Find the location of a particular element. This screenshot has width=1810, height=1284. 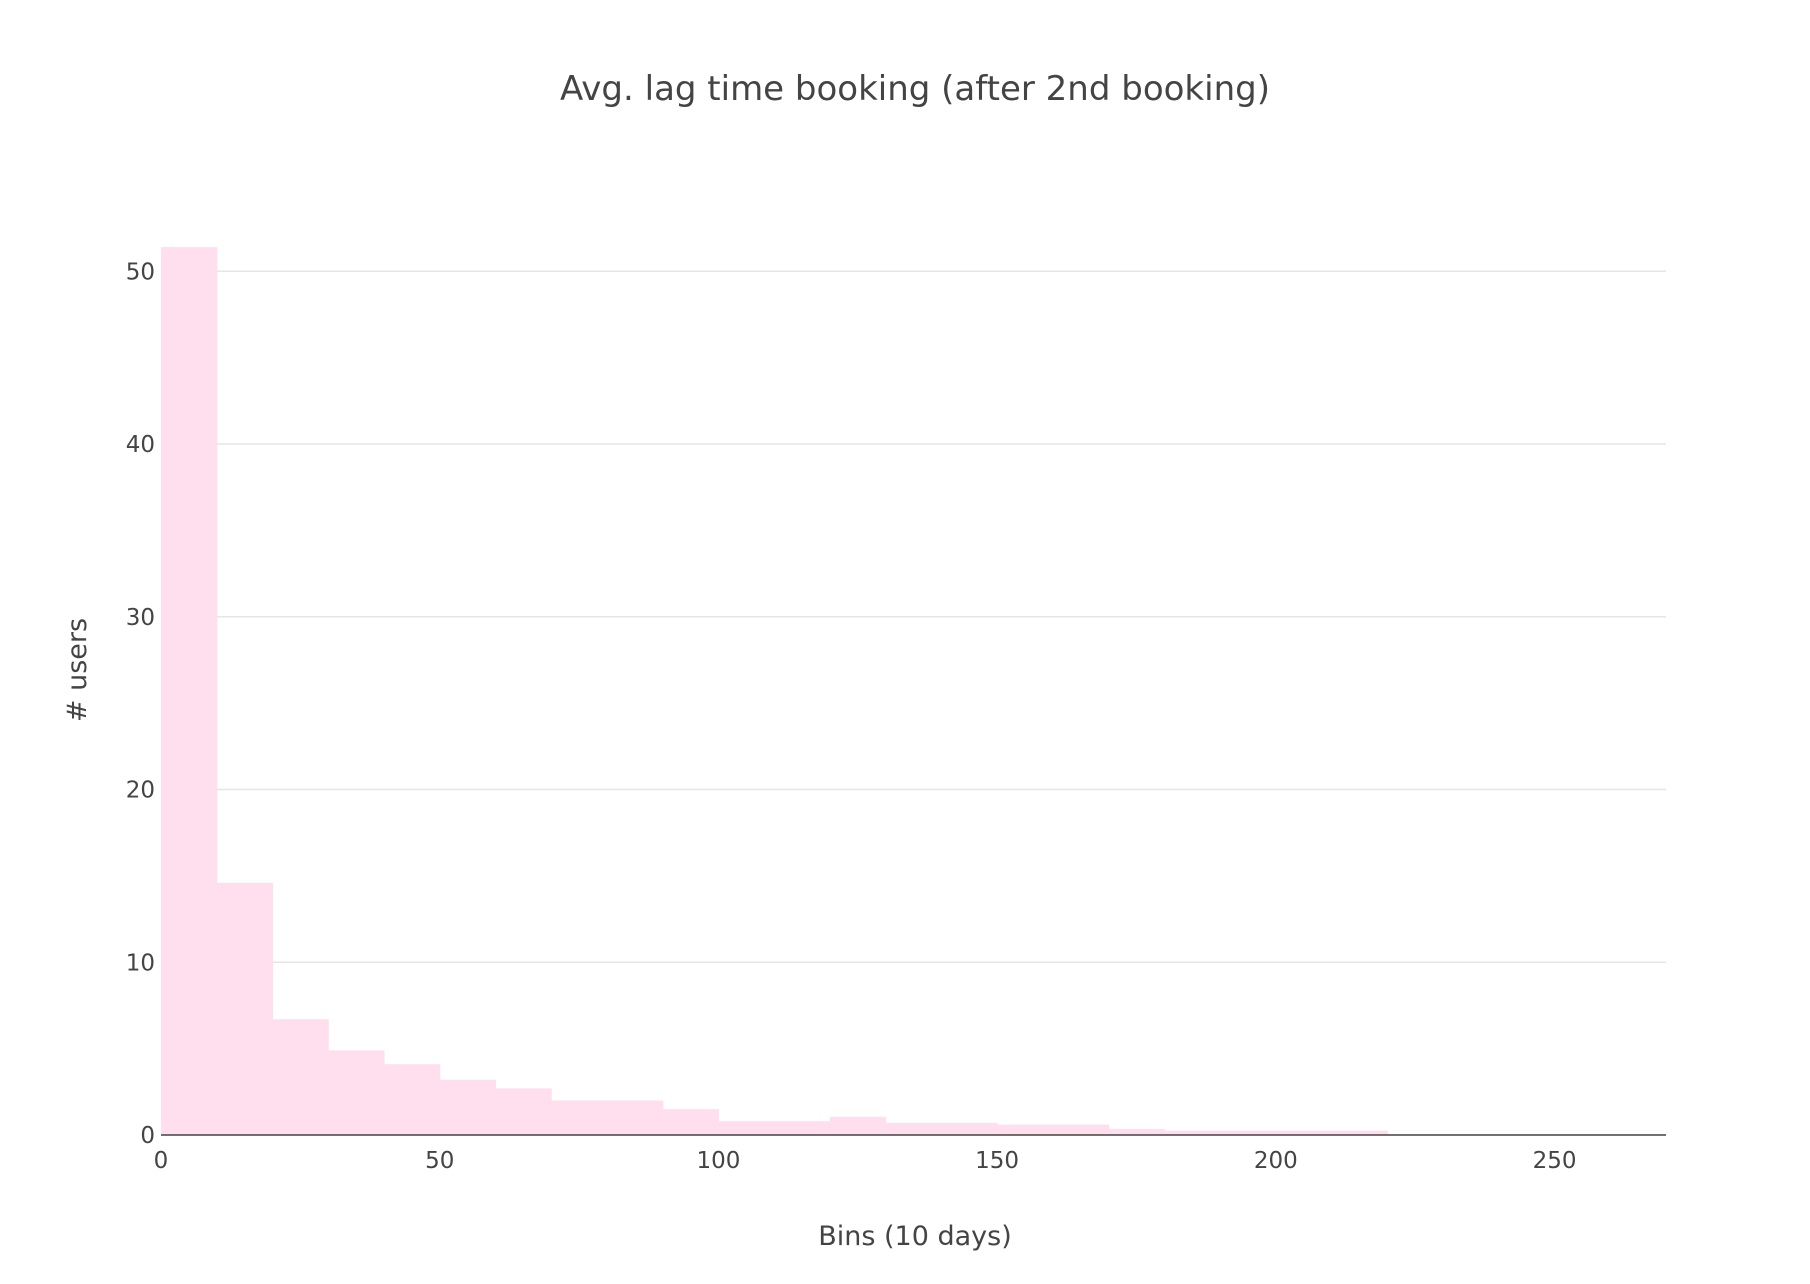

y-tick-label-50: 50 is located at coordinates (140, 272).